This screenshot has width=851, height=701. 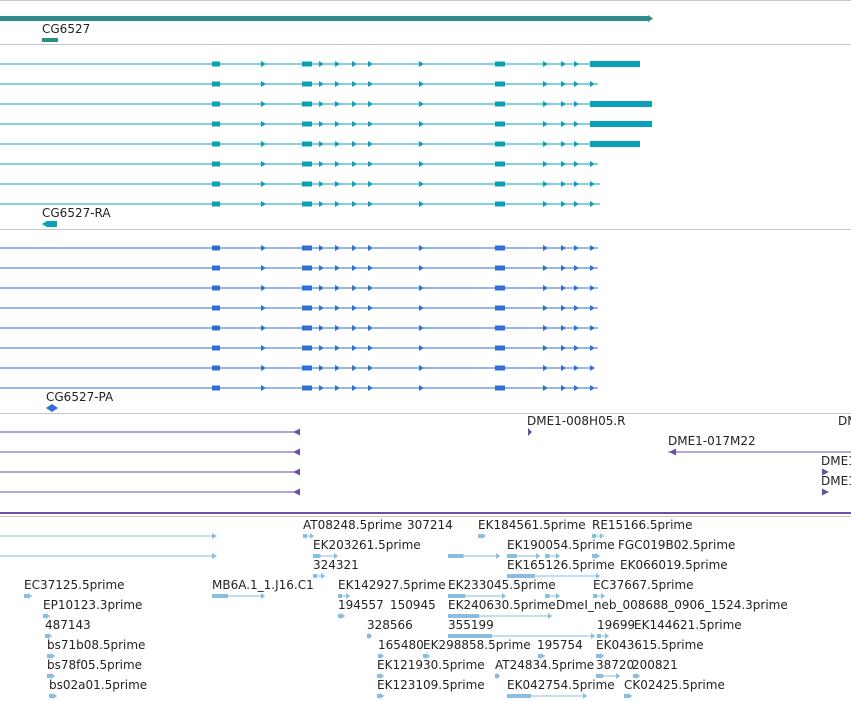 I want to click on est-label: 355199, so click(x=471, y=625).